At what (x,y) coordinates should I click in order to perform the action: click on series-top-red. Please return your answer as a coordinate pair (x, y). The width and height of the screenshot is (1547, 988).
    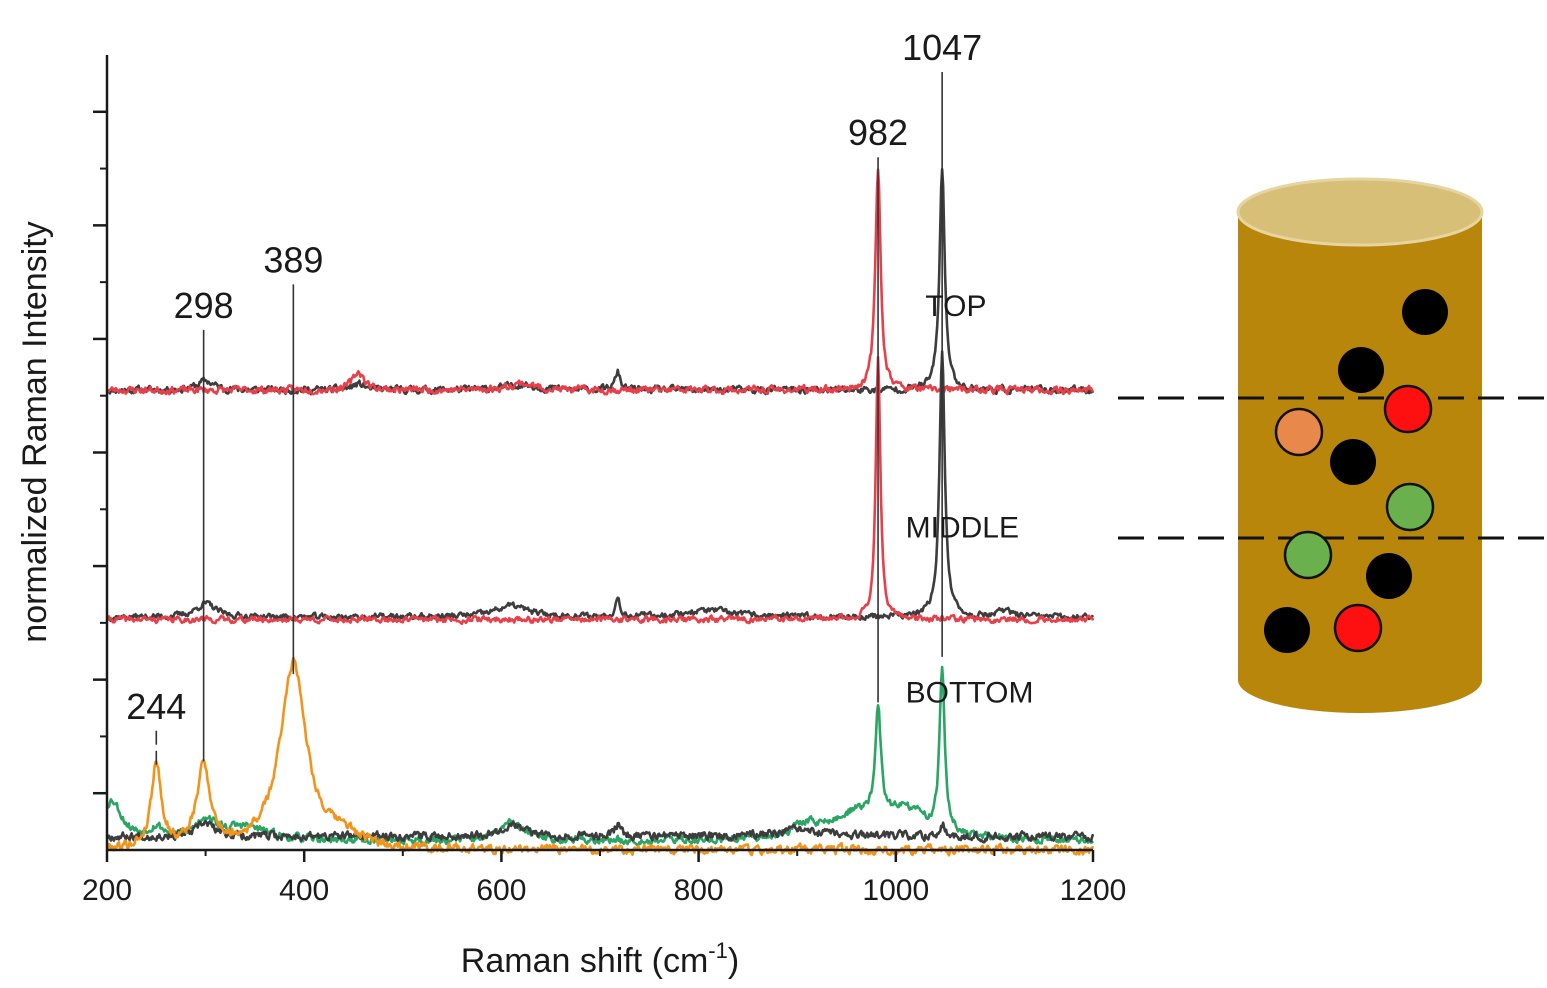
    Looking at the image, I should click on (600, 282).